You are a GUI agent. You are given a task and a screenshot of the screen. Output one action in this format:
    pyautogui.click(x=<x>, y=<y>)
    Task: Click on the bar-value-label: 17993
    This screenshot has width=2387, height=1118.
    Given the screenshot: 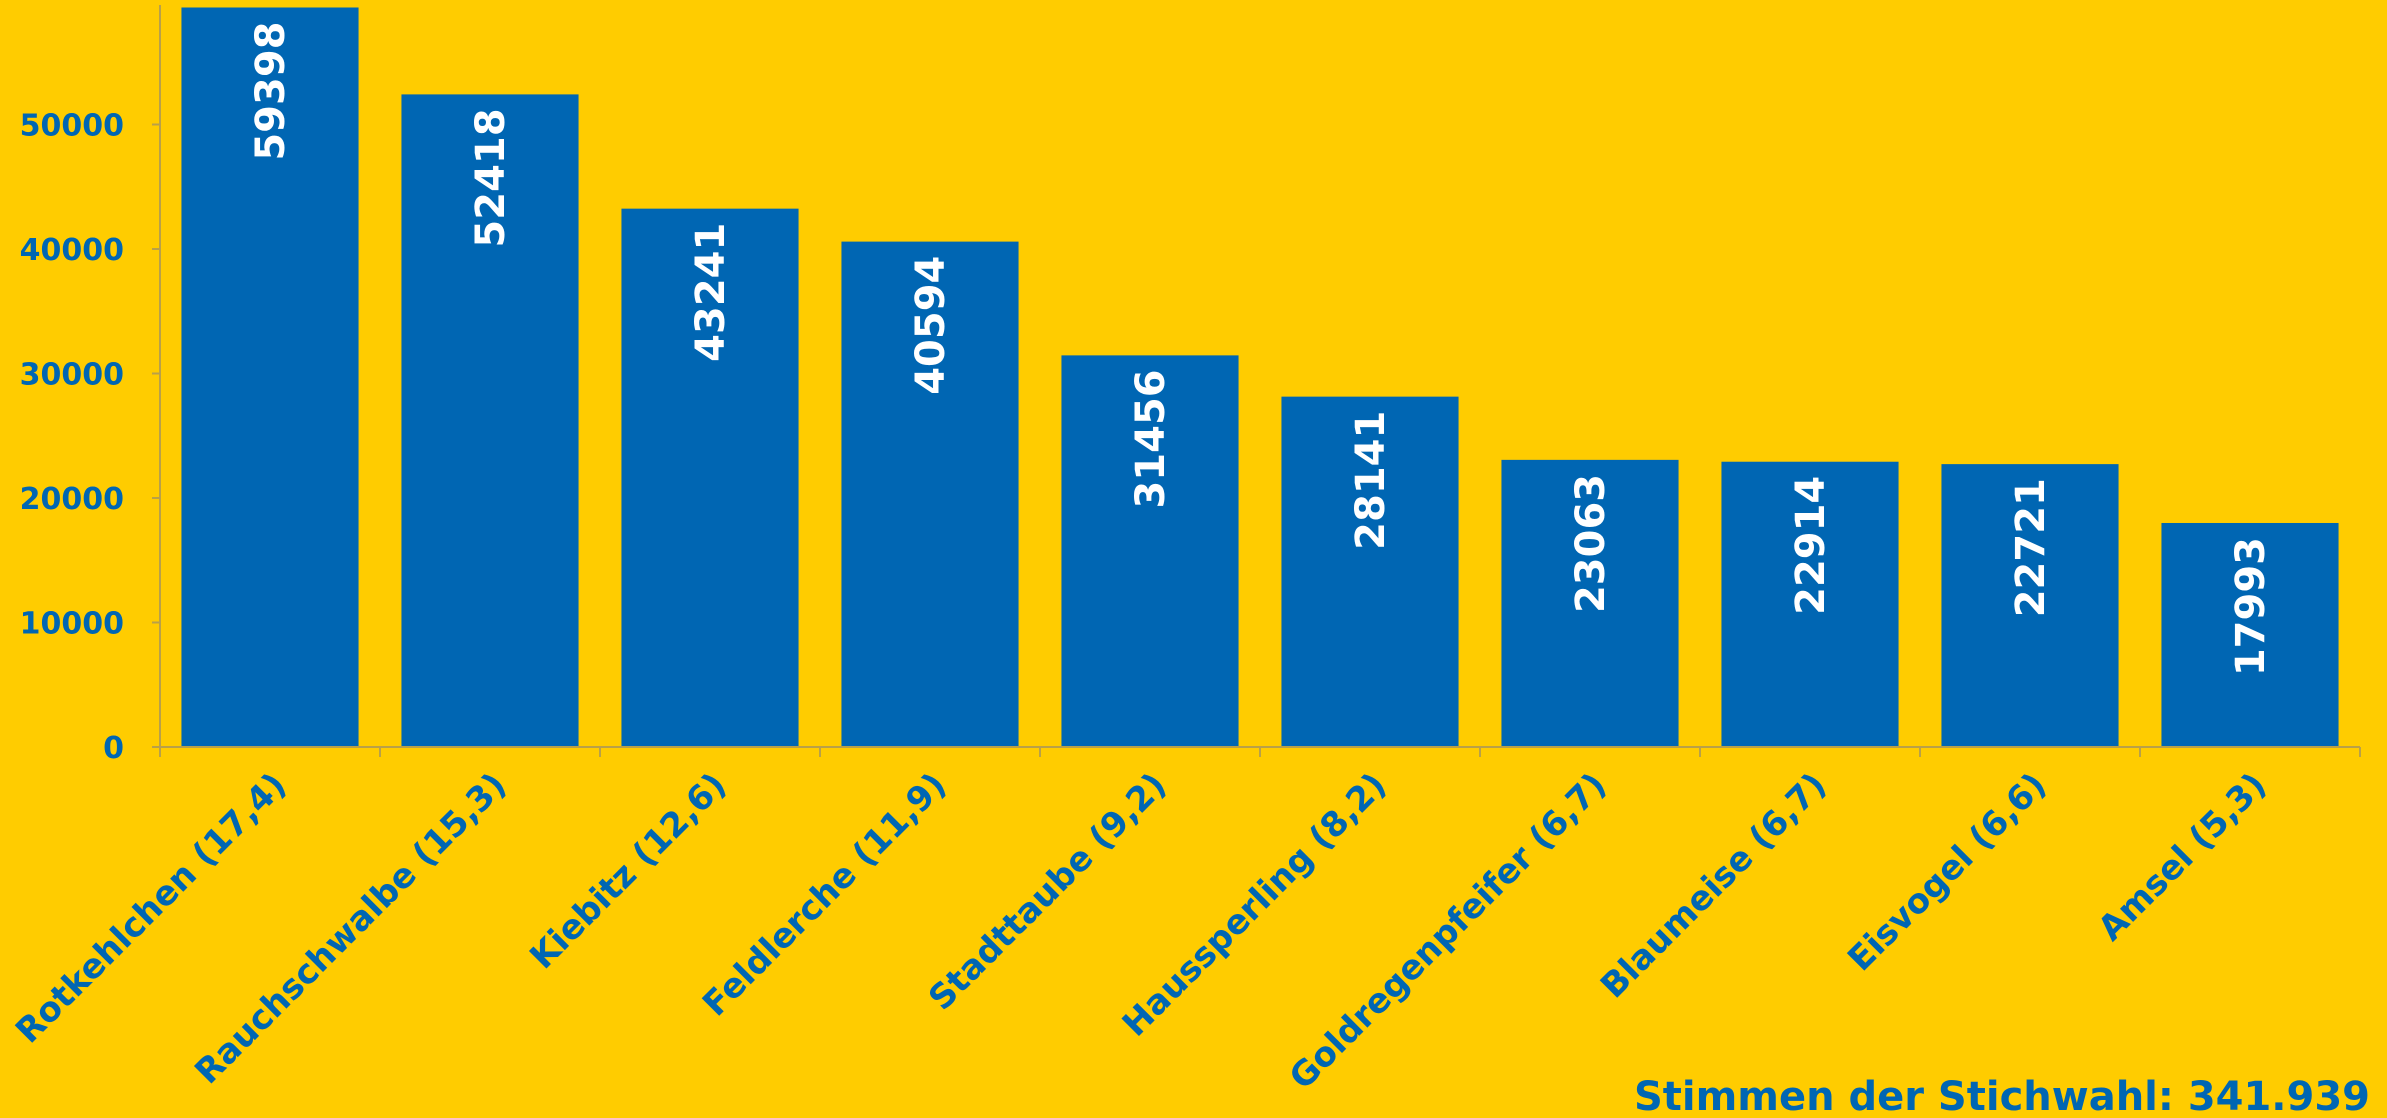 What is the action you would take?
    pyautogui.click(x=2251, y=606)
    